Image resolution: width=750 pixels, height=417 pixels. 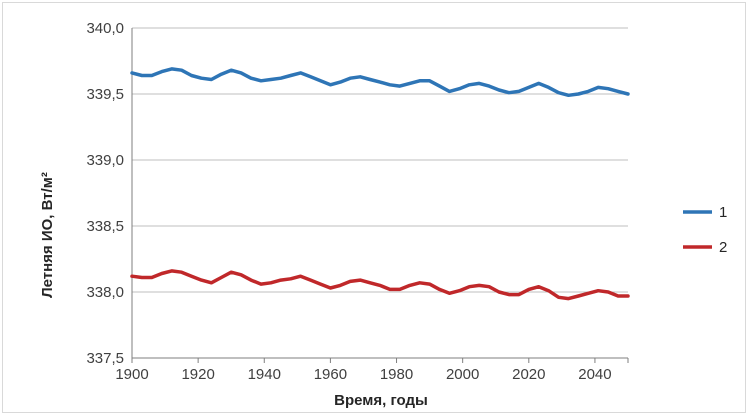 What do you see at coordinates (380, 285) in the screenshot?
I see `series-2-line` at bounding box center [380, 285].